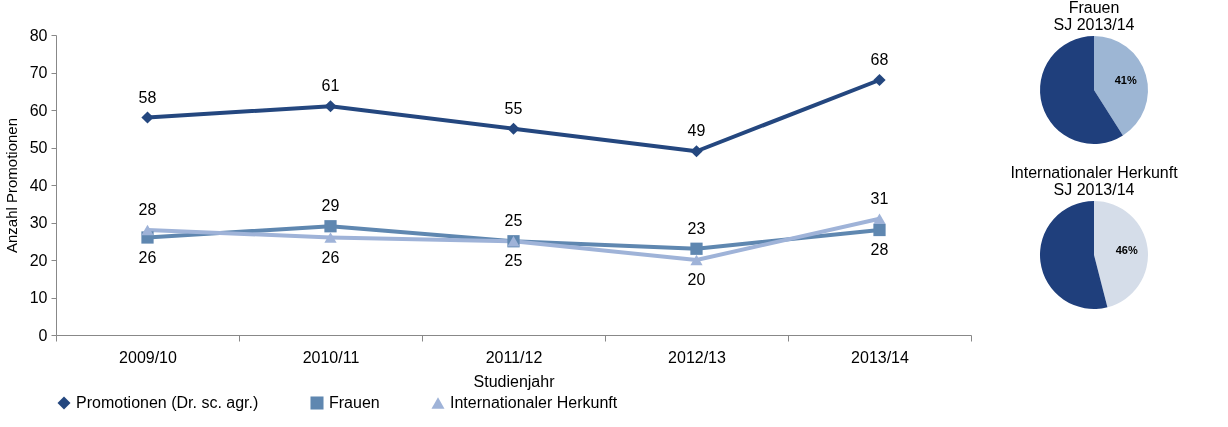 This screenshot has height=427, width=1228. Describe the element at coordinates (879, 59) in the screenshot. I see `data-label: 68` at that location.